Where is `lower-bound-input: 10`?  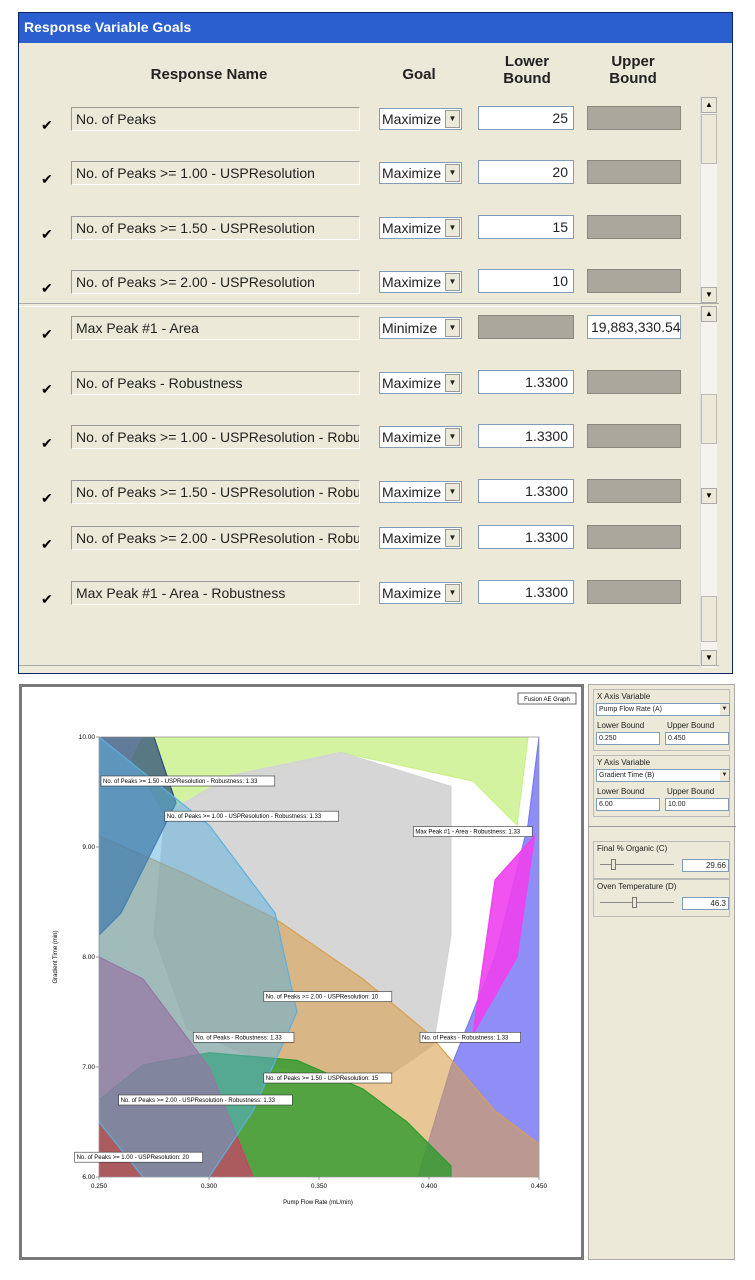
lower-bound-input: 10 is located at coordinates (526, 281).